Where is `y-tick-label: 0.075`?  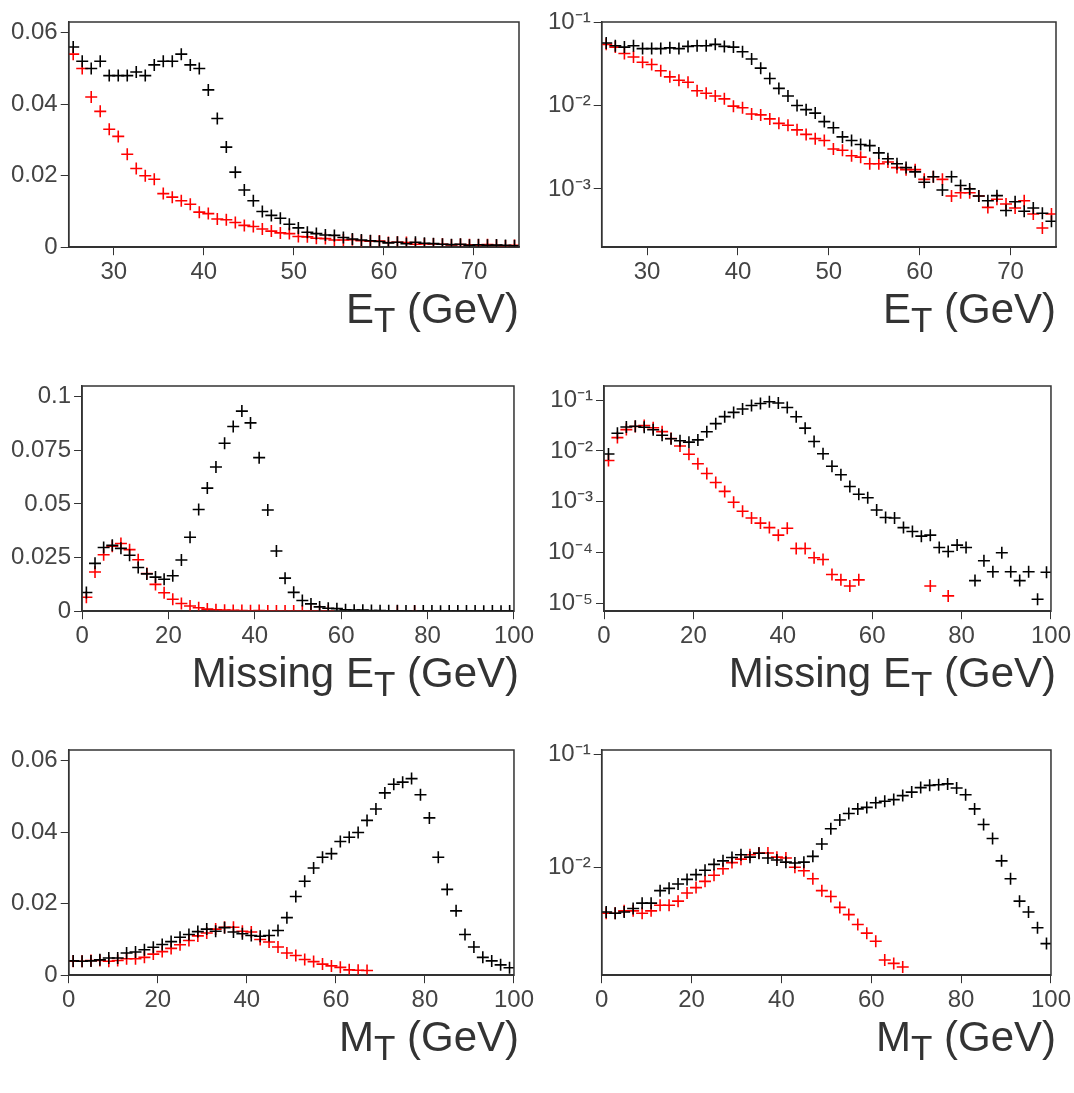 y-tick-label: 0.075 is located at coordinates (41, 448).